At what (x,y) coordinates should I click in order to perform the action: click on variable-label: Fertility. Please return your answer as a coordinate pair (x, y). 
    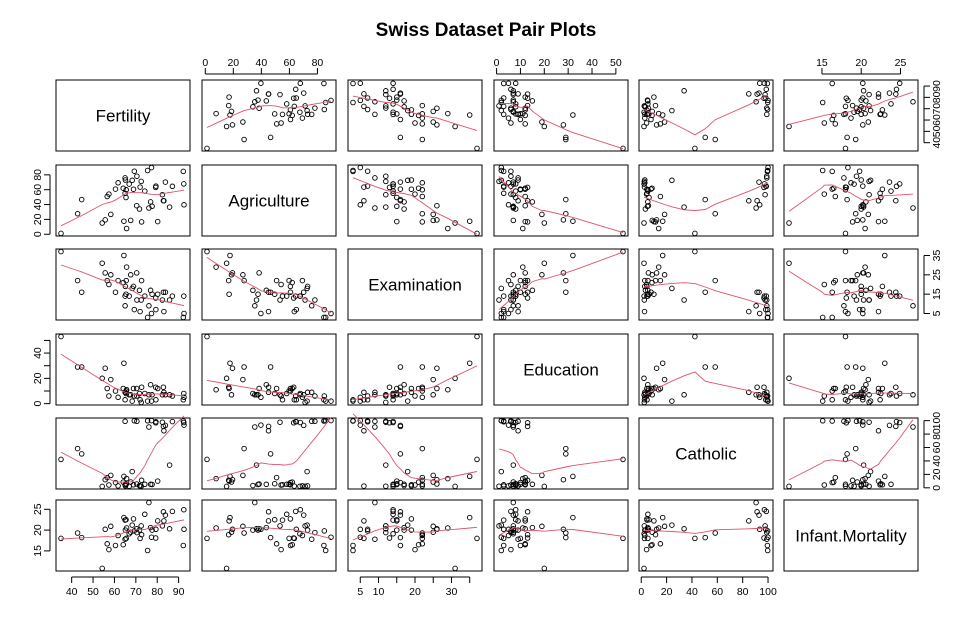
    Looking at the image, I should click on (123, 116).